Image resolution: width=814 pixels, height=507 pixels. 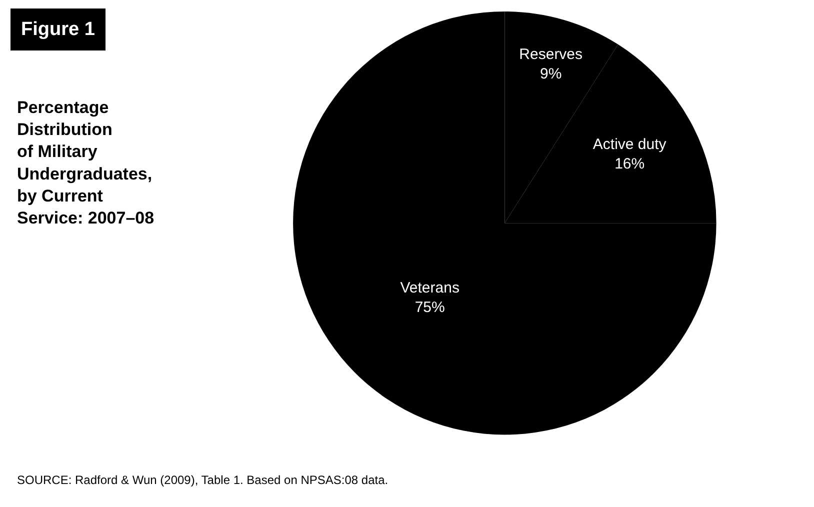 What do you see at coordinates (551, 73) in the screenshot?
I see `data-label: 9%` at bounding box center [551, 73].